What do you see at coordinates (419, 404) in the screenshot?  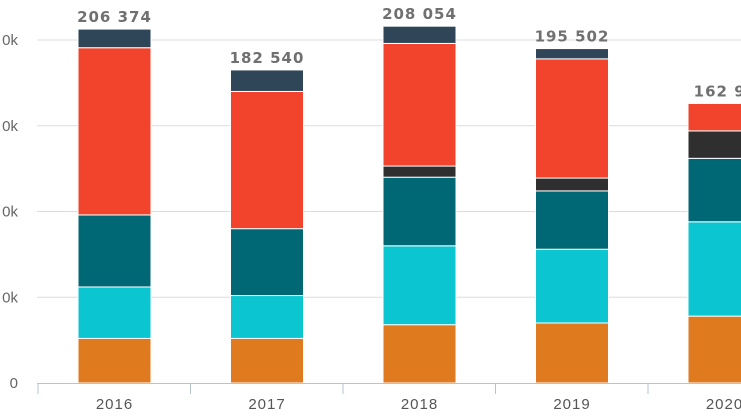 I see `x-tick-label: 2018` at bounding box center [419, 404].